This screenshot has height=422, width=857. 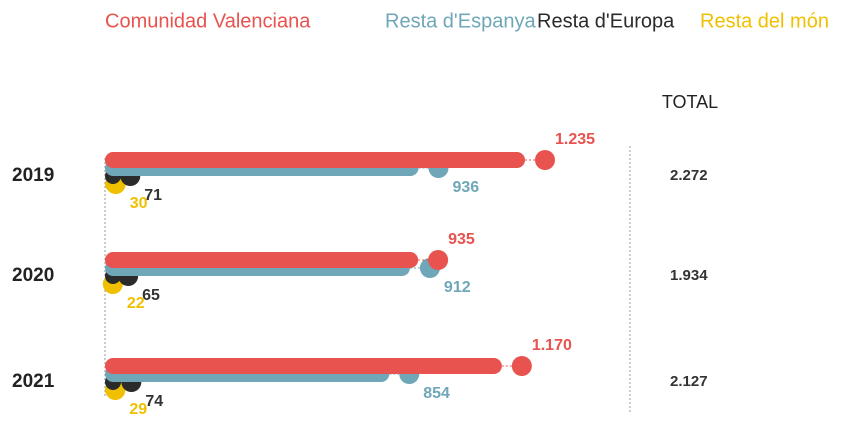 What do you see at coordinates (606, 21) in the screenshot?
I see `legend-entry: Resta d'Europa` at bounding box center [606, 21].